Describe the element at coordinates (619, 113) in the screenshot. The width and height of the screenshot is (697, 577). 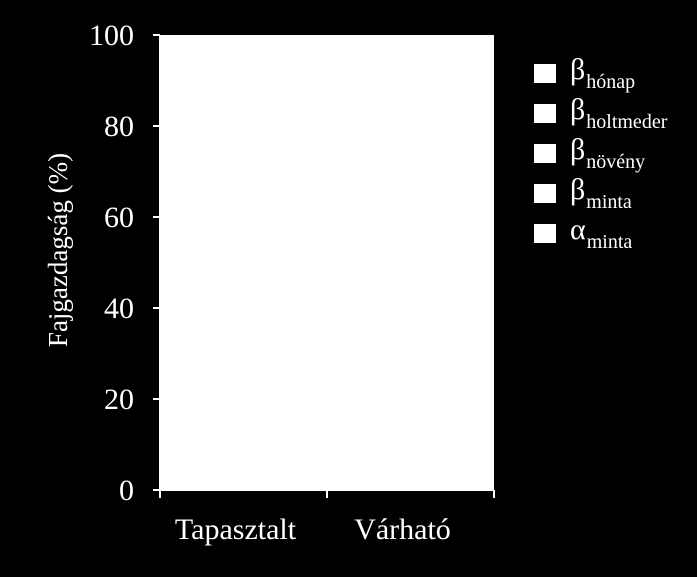
I see `legend-label: βholtmeder` at that location.